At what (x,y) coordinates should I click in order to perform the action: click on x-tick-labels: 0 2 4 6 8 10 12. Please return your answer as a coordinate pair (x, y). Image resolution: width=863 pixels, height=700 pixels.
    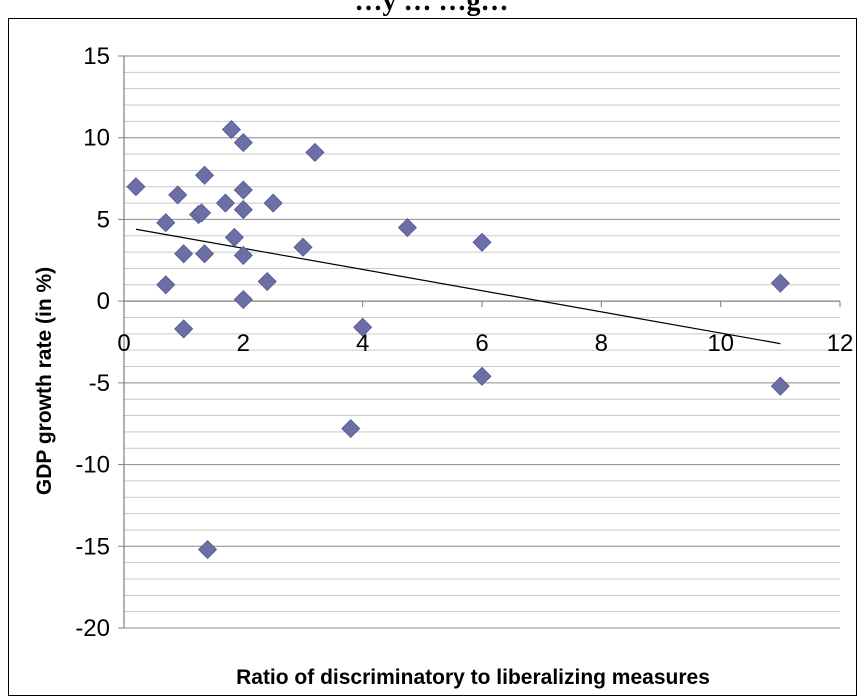
    Looking at the image, I should click on (485, 329).